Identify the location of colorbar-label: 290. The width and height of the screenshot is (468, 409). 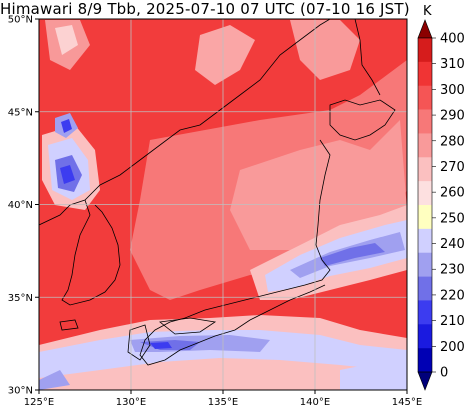
(452, 116).